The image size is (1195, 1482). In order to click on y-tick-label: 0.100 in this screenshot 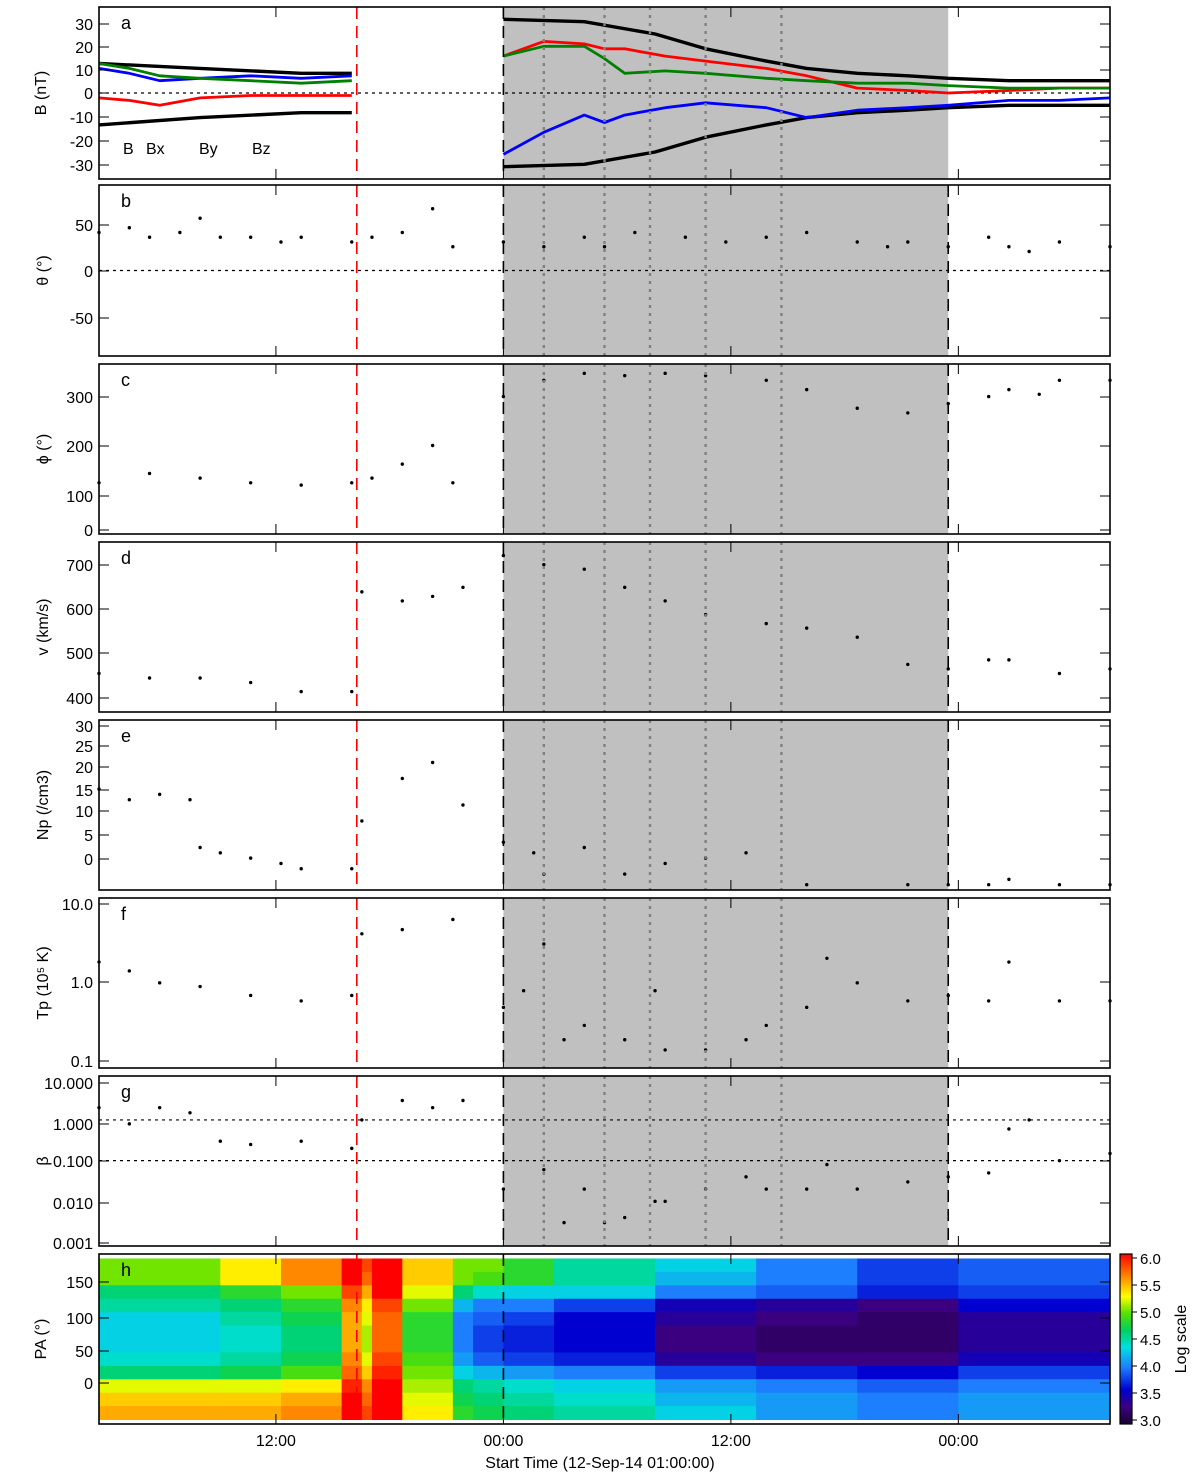, I will do `click(73, 1162)`.